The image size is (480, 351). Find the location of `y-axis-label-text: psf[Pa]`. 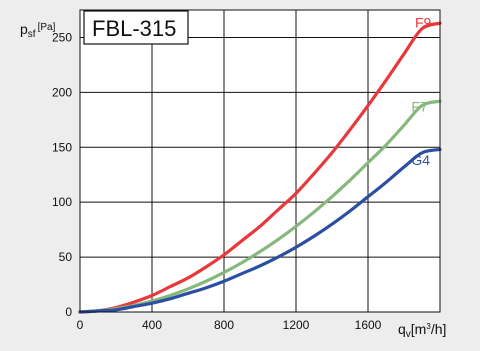

y-axis-label-text: psf[Pa] is located at coordinates (38, 30).